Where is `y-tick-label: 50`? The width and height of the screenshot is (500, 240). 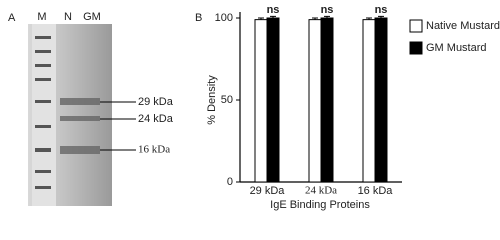 y-tick-label: 50 is located at coordinates (227, 100).